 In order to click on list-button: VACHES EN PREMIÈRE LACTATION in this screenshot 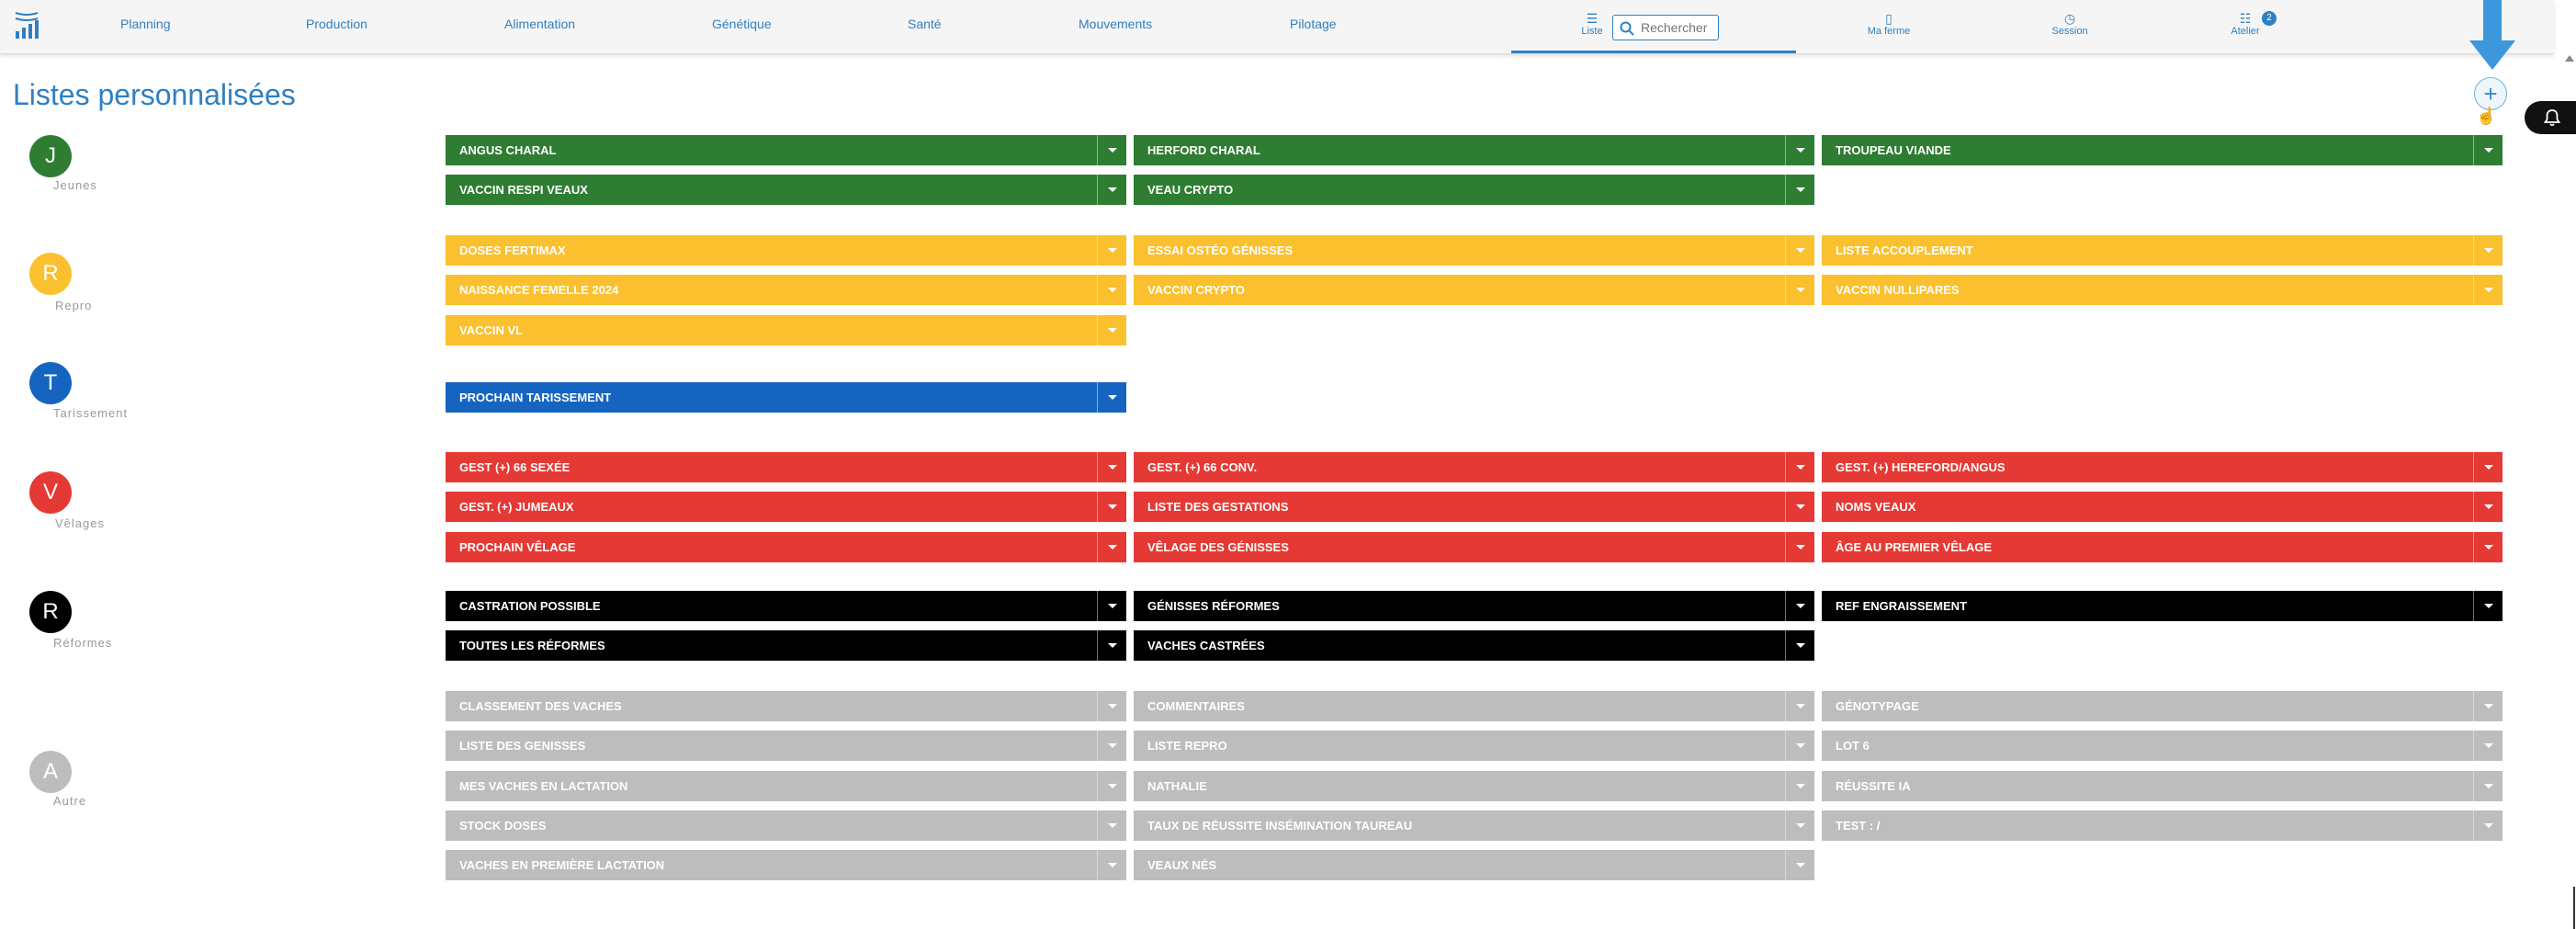, I will do `click(786, 865)`.